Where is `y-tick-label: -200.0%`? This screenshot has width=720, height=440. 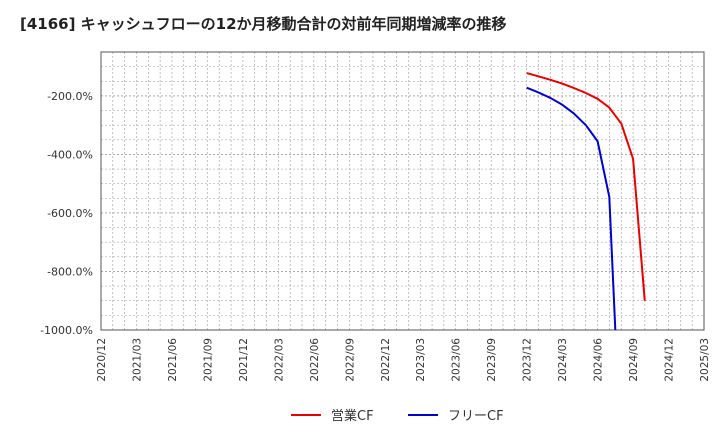 y-tick-label: -200.0% is located at coordinates (70, 96).